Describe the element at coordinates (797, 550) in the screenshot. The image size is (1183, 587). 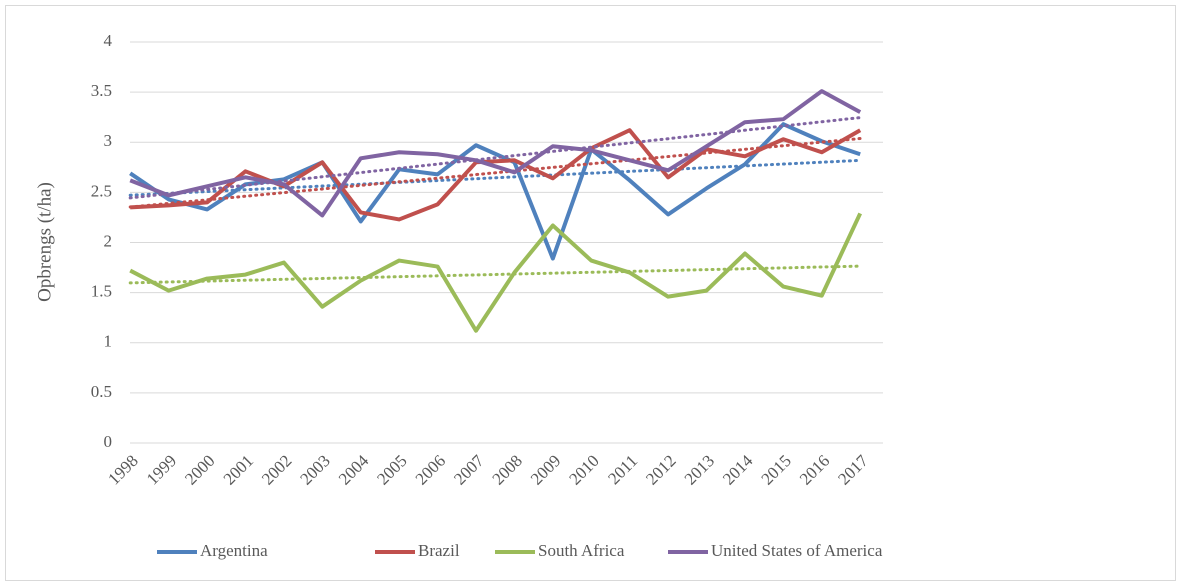
I see `legend-label: United States of America` at that location.